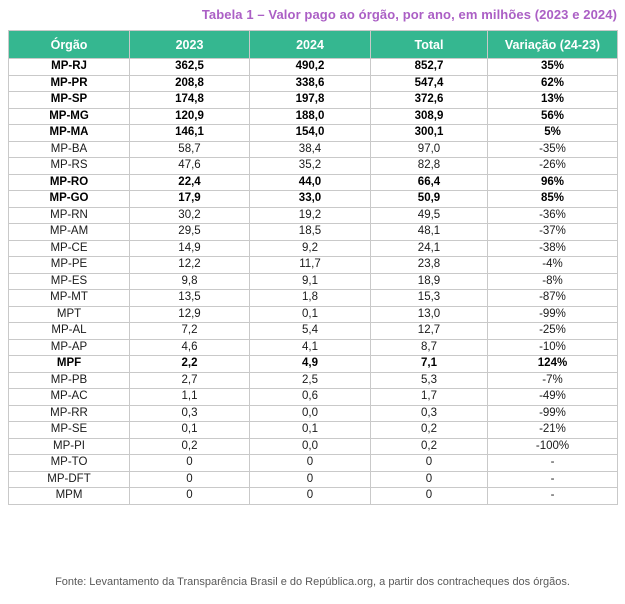 This screenshot has height=604, width=625. What do you see at coordinates (552, 446) in the screenshot?
I see `cell-variacao: -100%` at bounding box center [552, 446].